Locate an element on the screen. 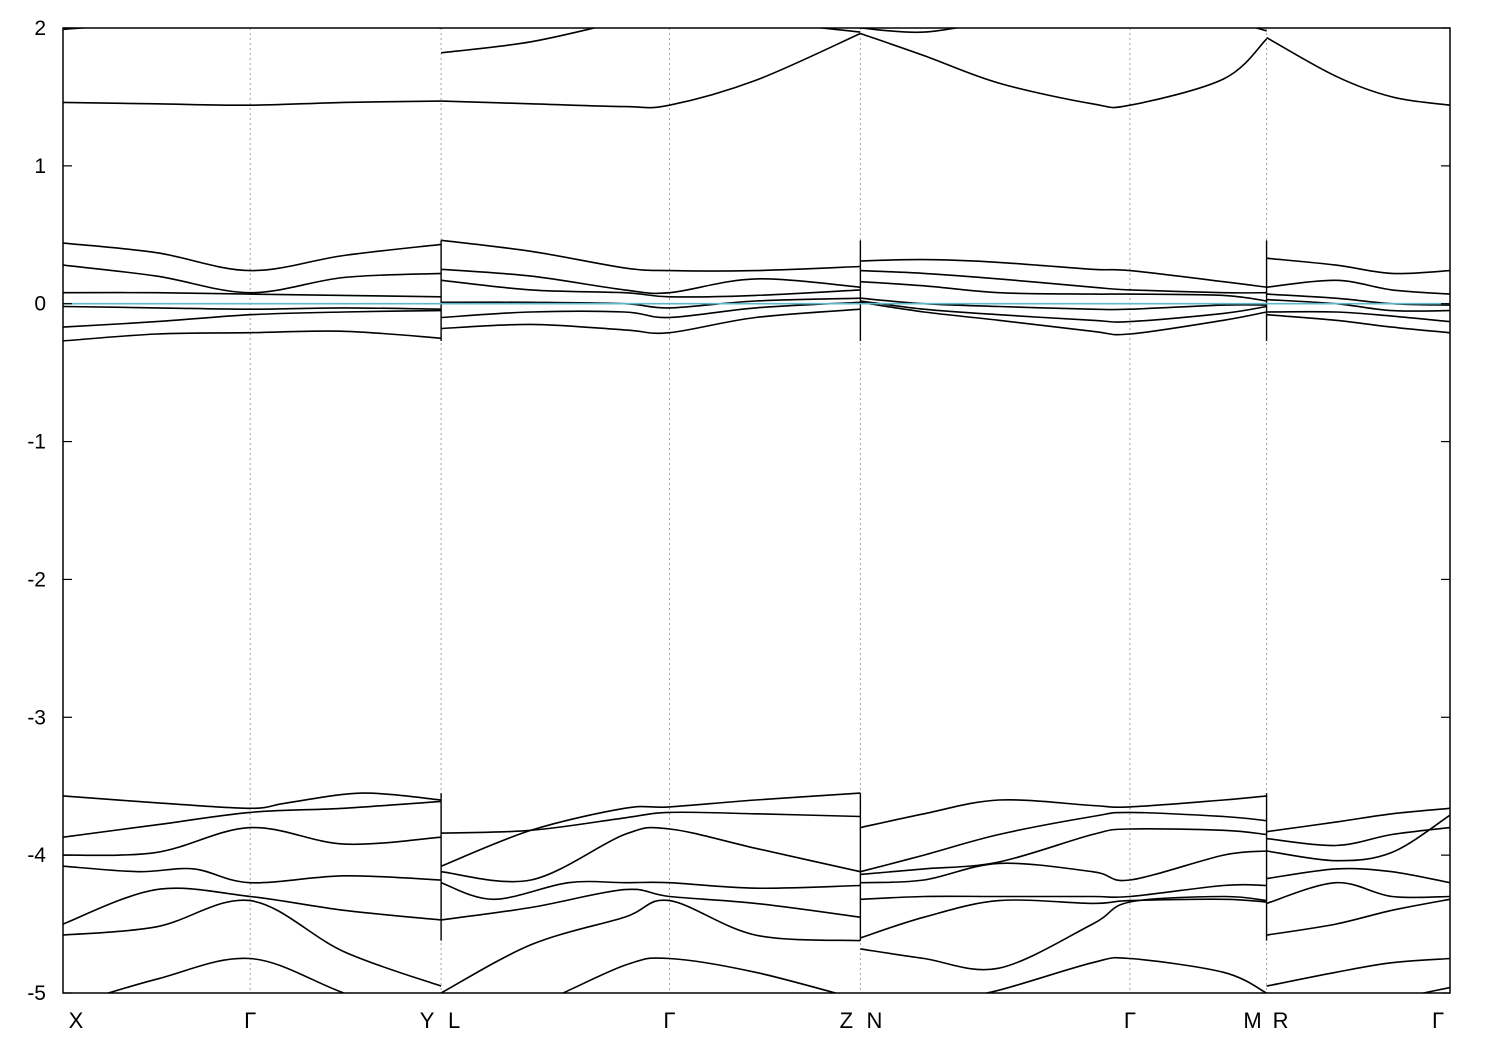 The height and width of the screenshot is (1050, 1500). x-tick-label: Z is located at coordinates (846, 1020).